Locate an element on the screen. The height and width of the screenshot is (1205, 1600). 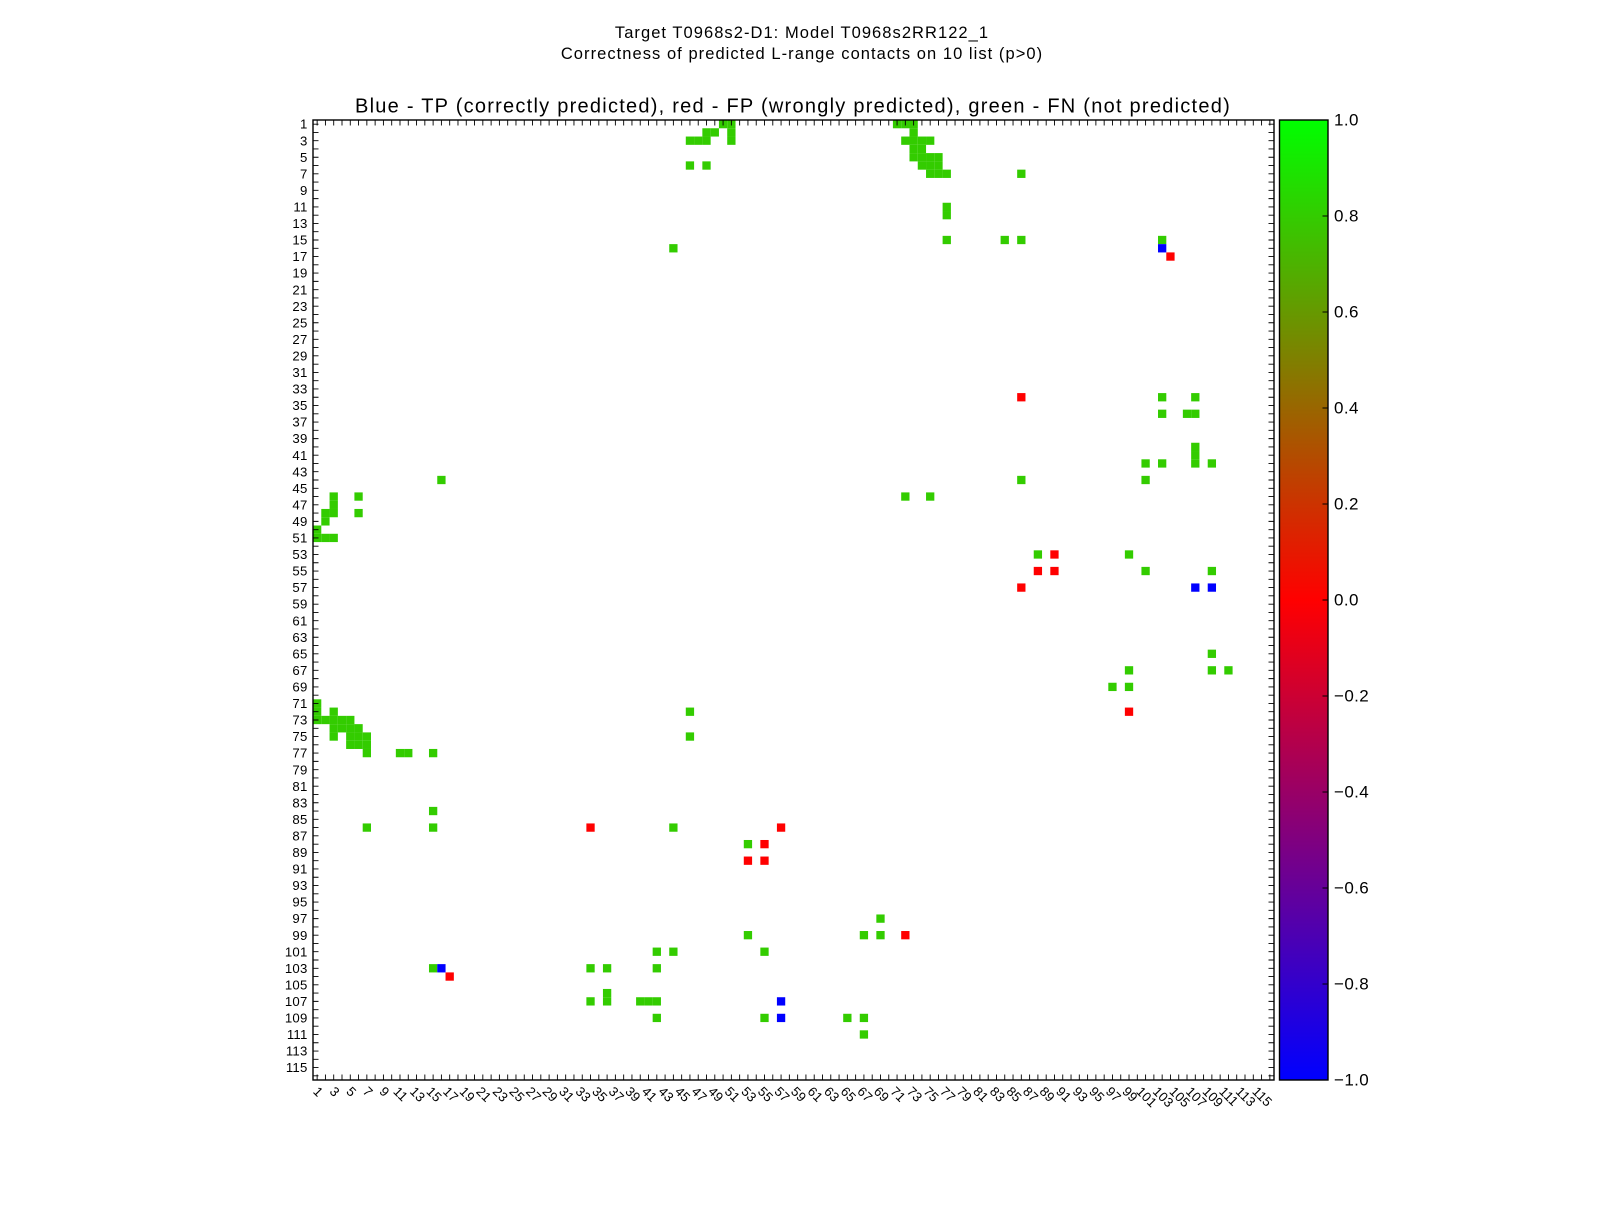
svg-text: 59 is located at coordinates (299, 604).